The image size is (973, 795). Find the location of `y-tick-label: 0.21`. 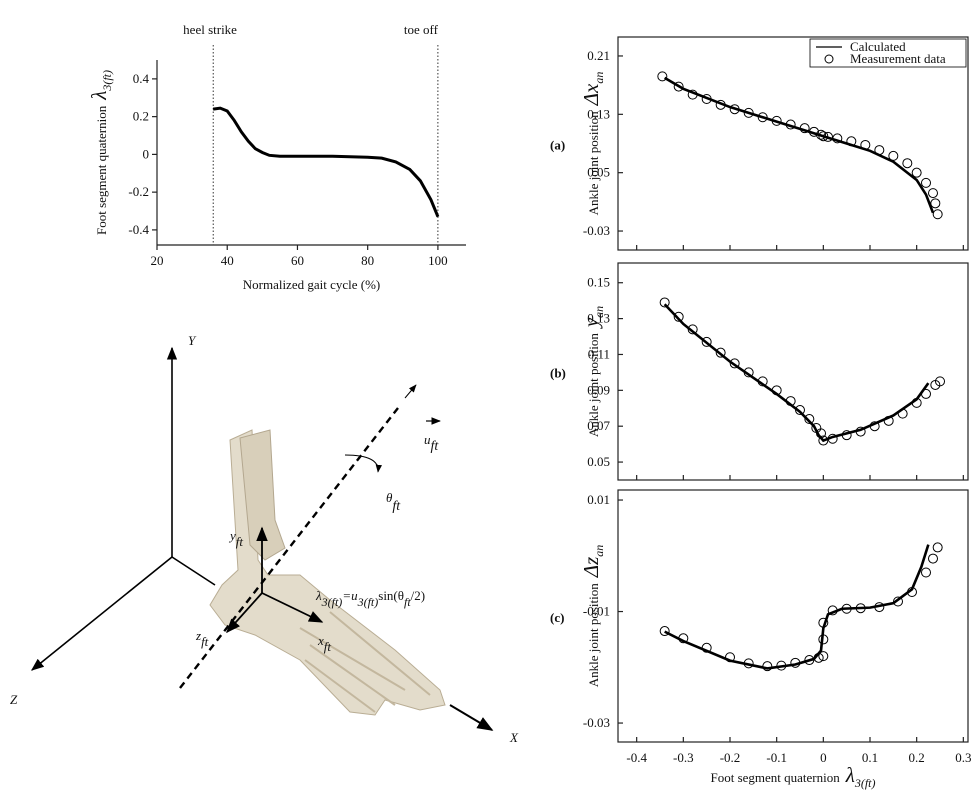

y-tick-label: 0.21 is located at coordinates (598, 55).